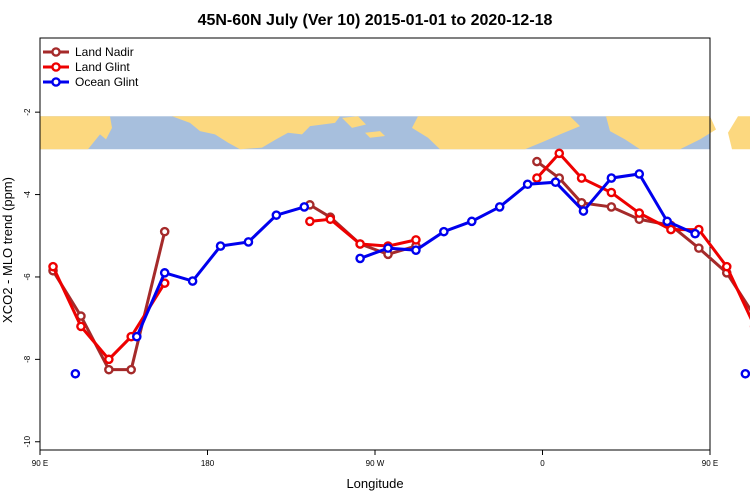 The height and width of the screenshot is (500, 750). I want to click on x-tick-label: 180, so click(208, 463).